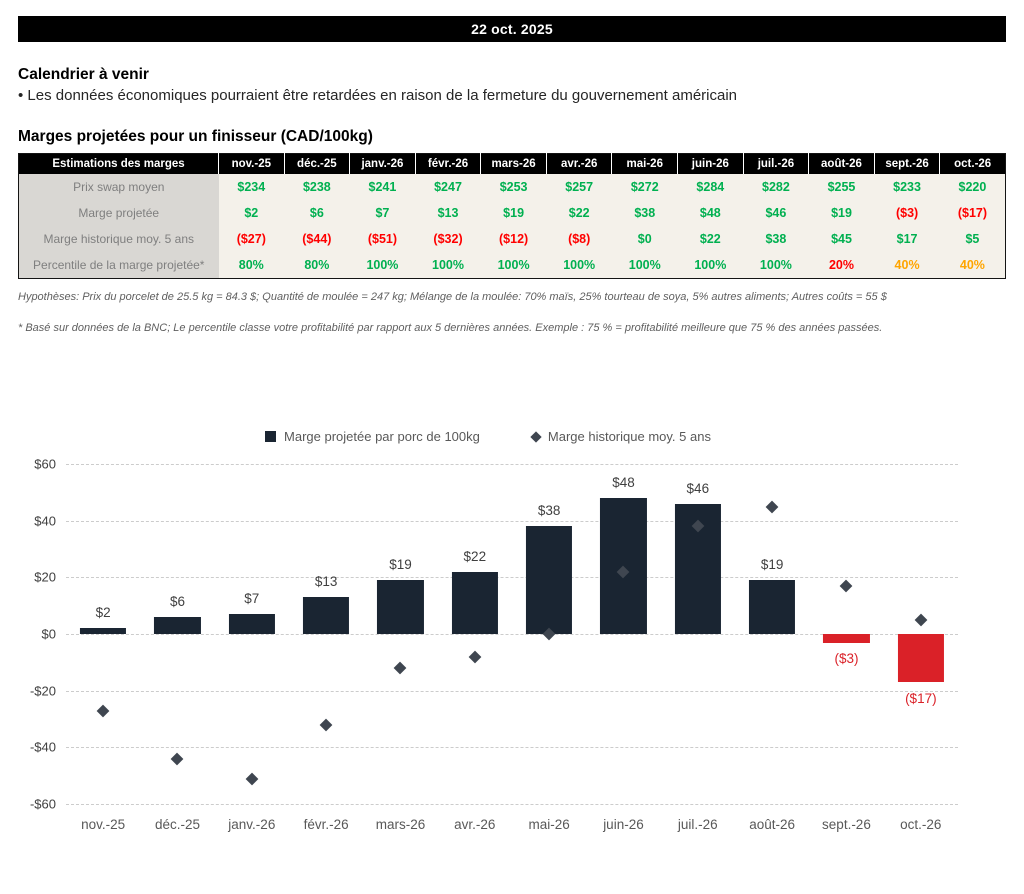 Image resolution: width=1024 pixels, height=894 pixels. What do you see at coordinates (177, 824) in the screenshot?
I see `x-axis-label: déc.-25` at bounding box center [177, 824].